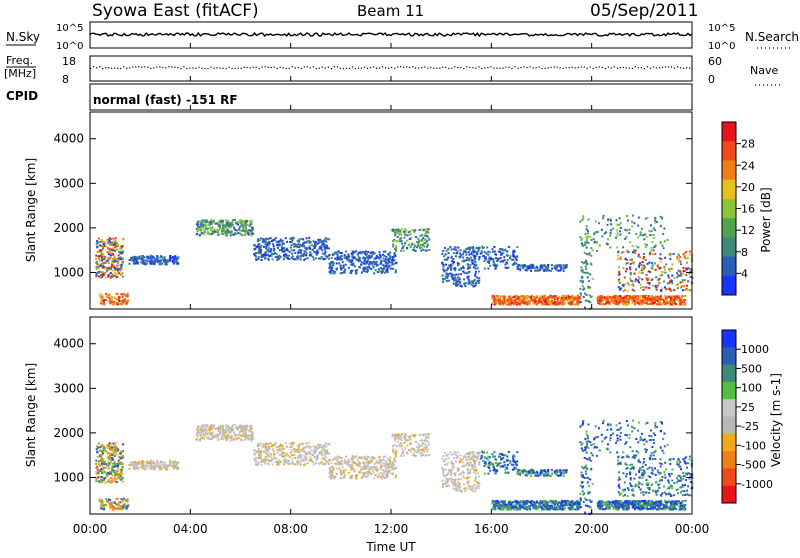 The width and height of the screenshot is (800, 558). Describe the element at coordinates (748, 209) in the screenshot. I see `colorbar-tick-label: 16` at that location.